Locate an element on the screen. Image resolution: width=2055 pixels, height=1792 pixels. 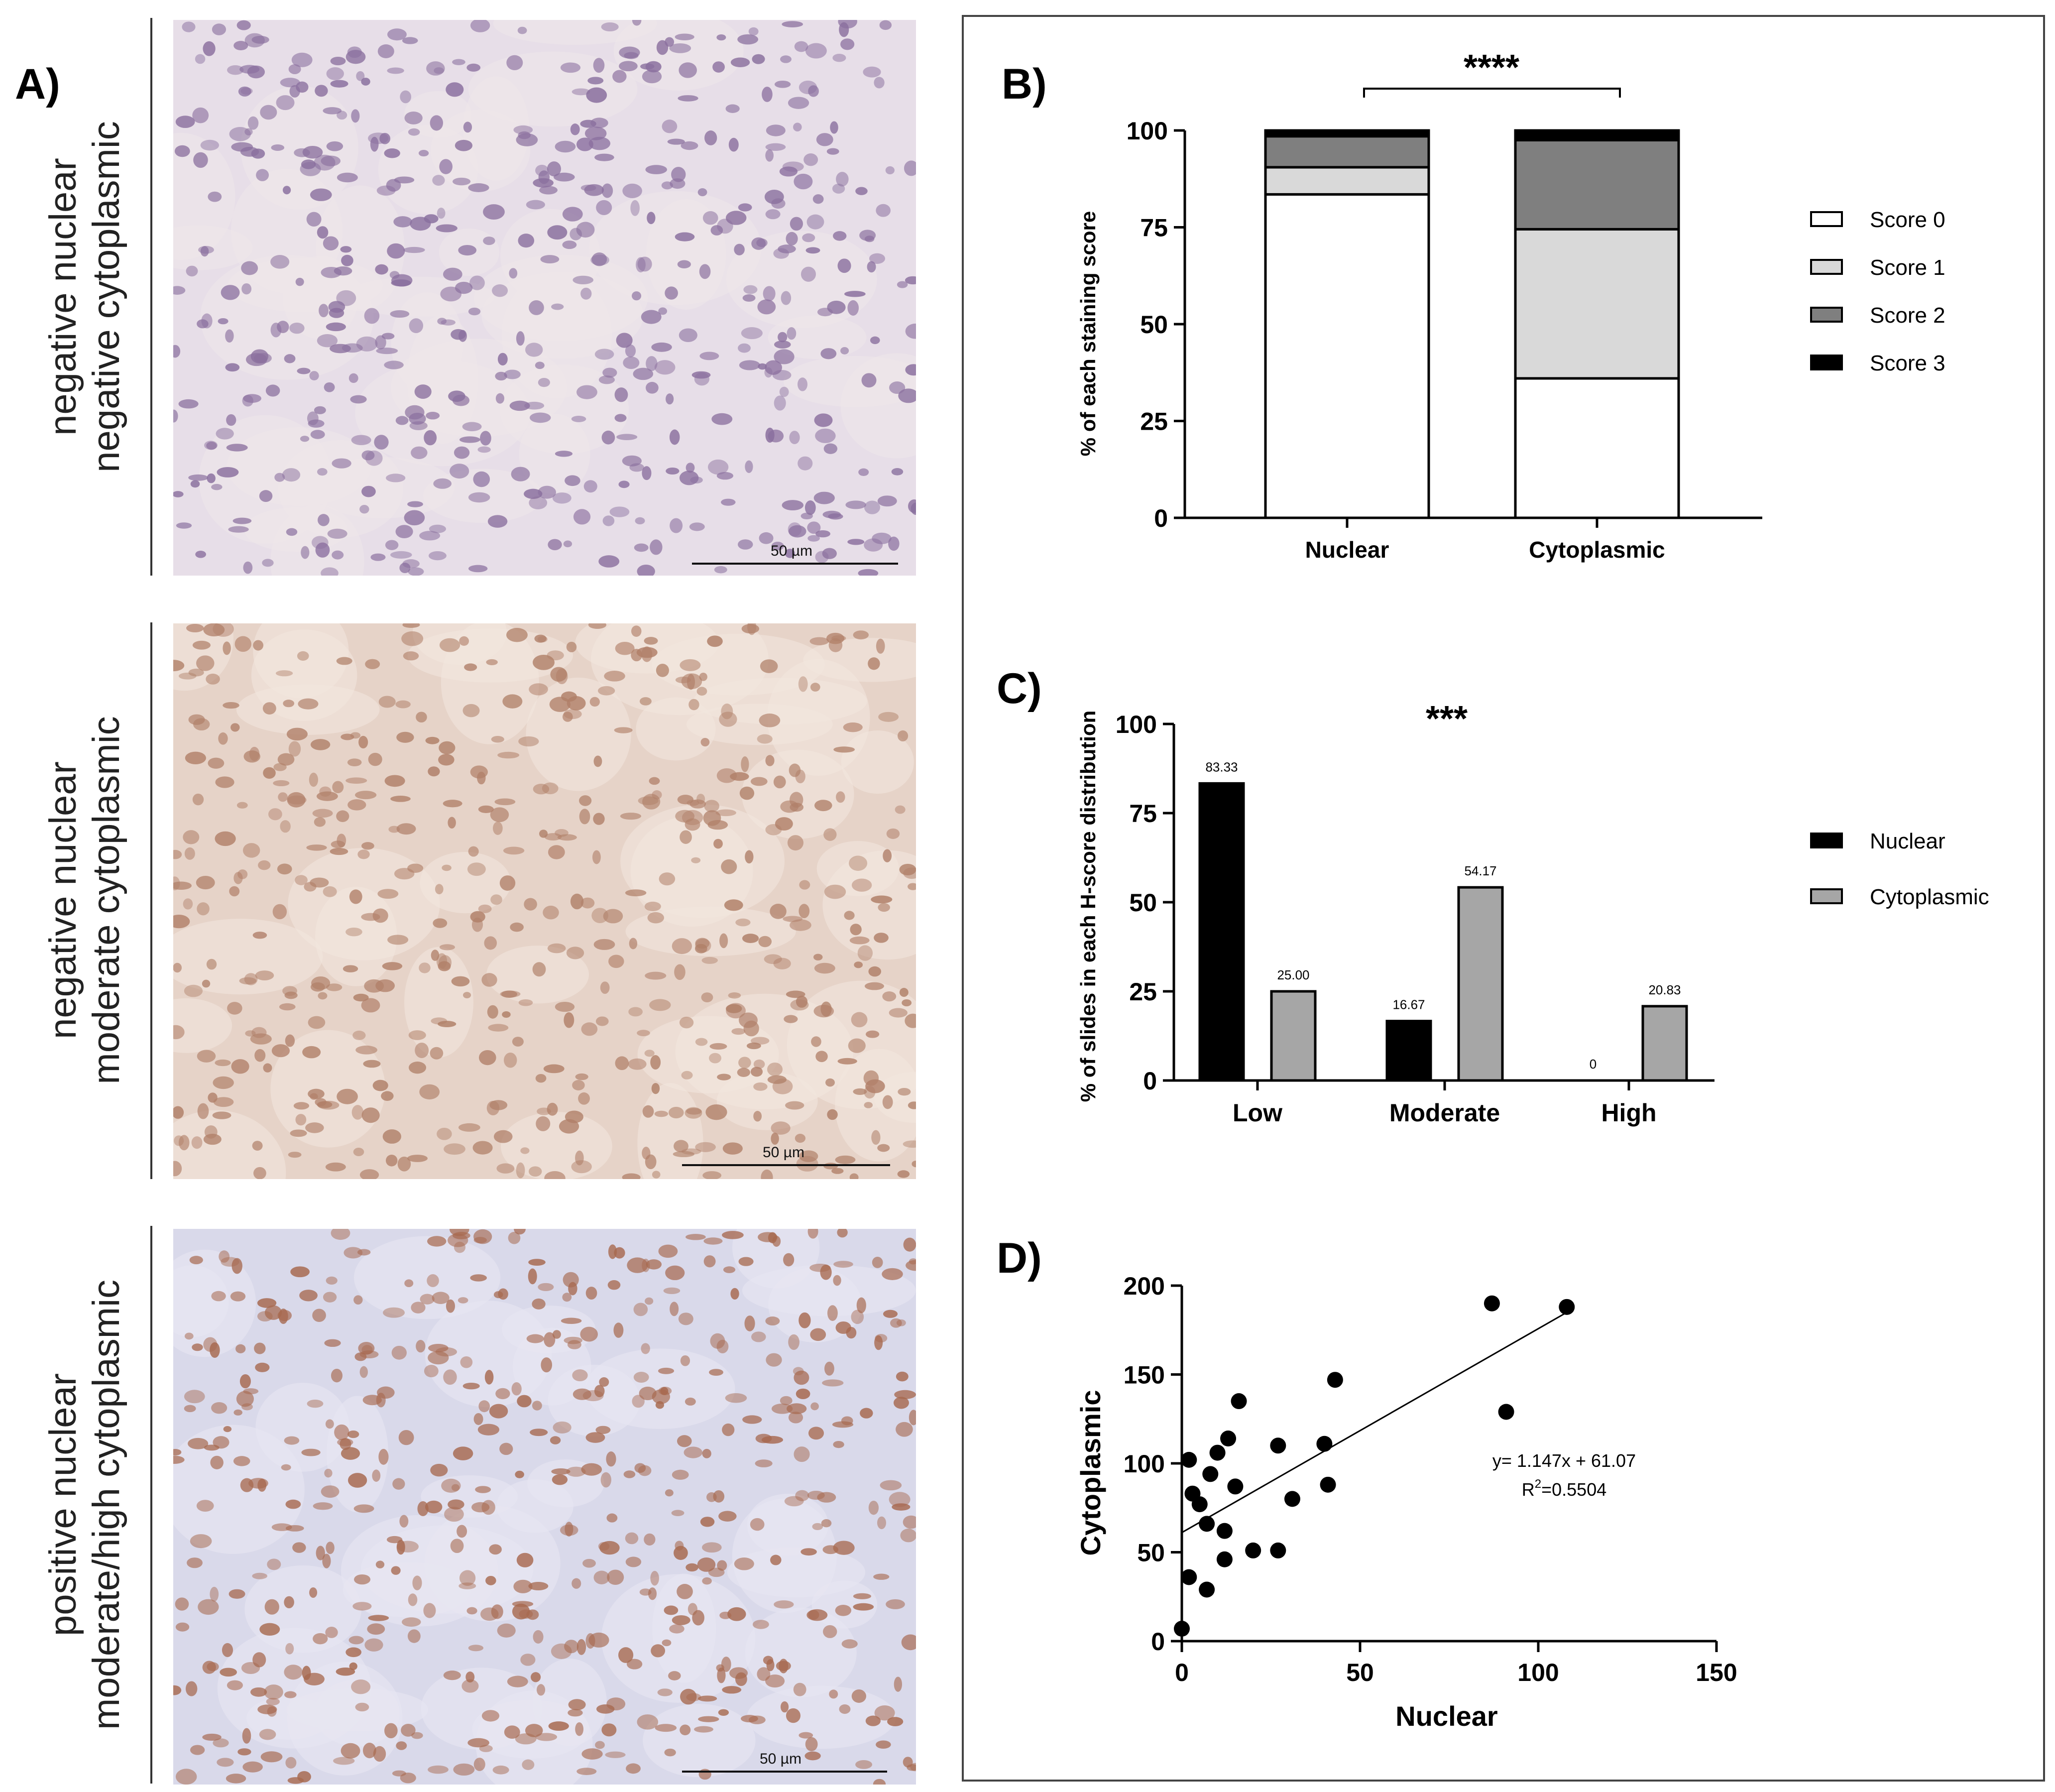
chart-b-significance: **** is located at coordinates (1491, 68).